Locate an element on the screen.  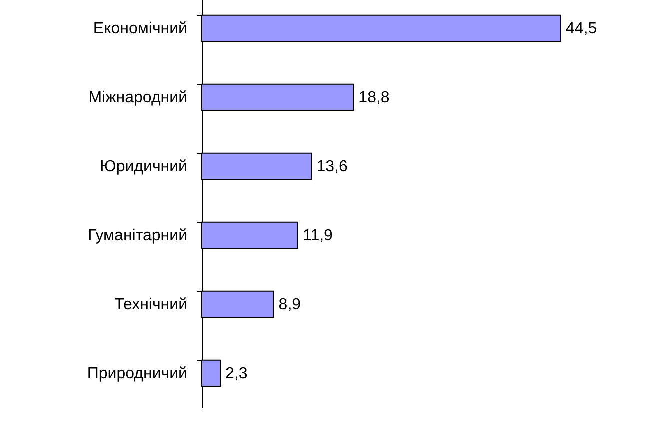
data-label: 11,9 is located at coordinates (318, 236).